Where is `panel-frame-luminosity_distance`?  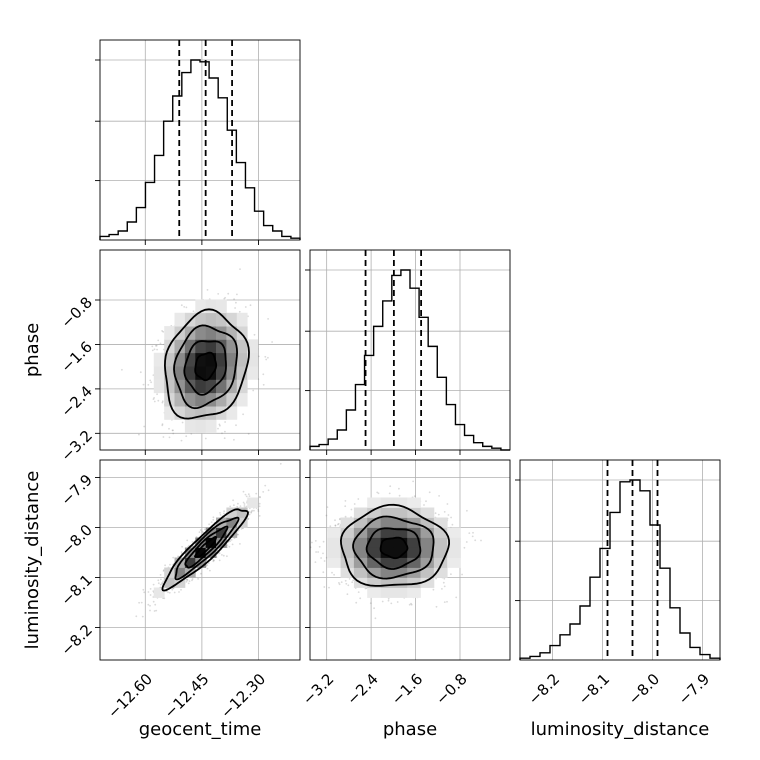 panel-frame-luminosity_distance is located at coordinates (620, 560).